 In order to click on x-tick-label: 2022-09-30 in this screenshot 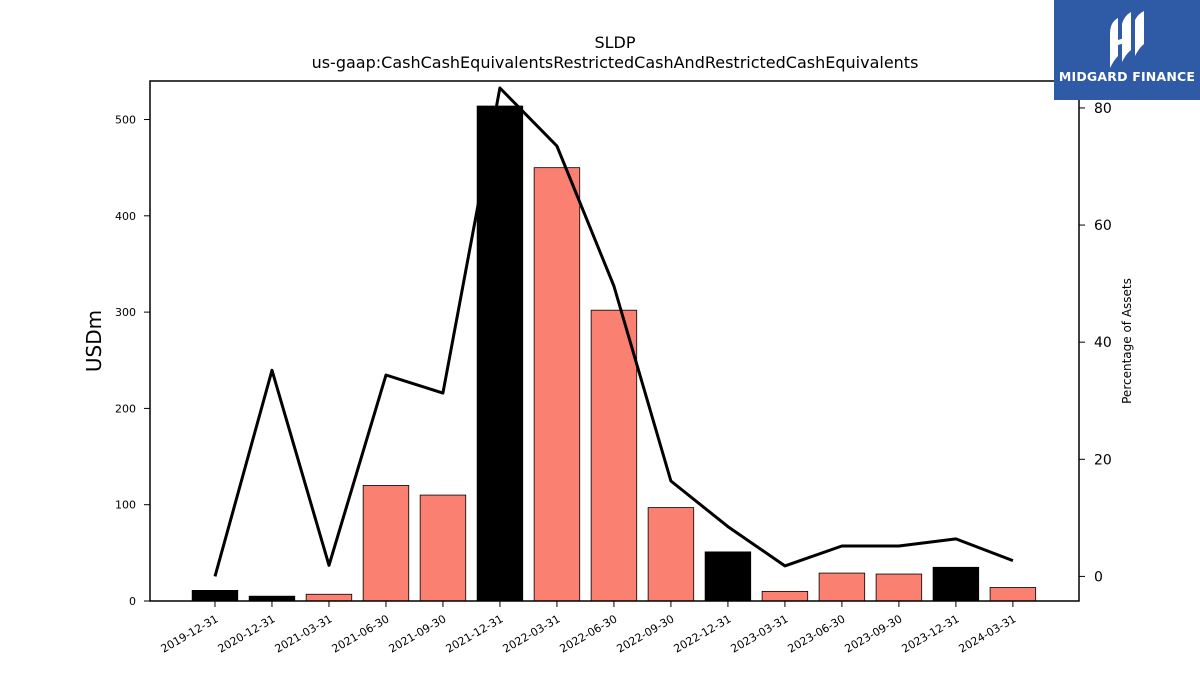, I will do `click(646, 633)`.